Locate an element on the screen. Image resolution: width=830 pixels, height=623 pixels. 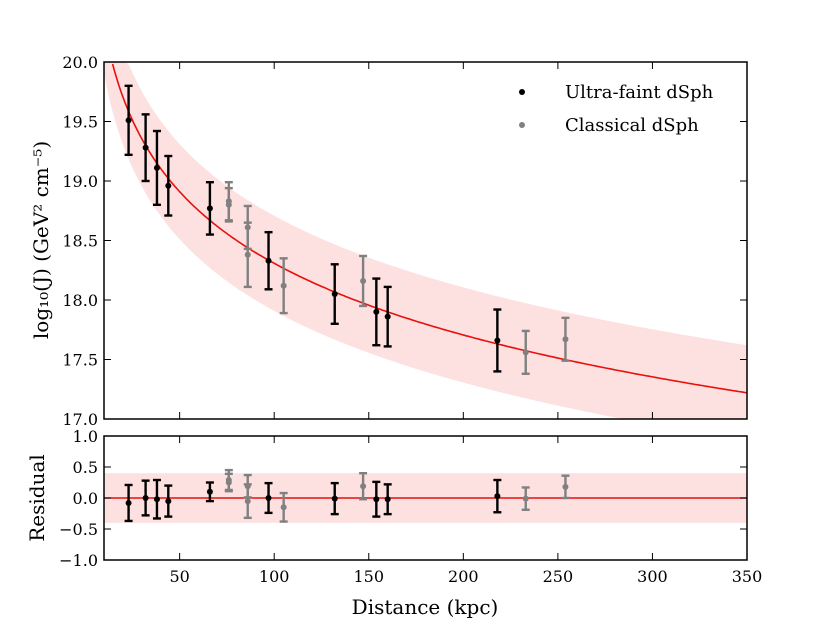
main-ytick-label: 19.5 is located at coordinates (80, 122).